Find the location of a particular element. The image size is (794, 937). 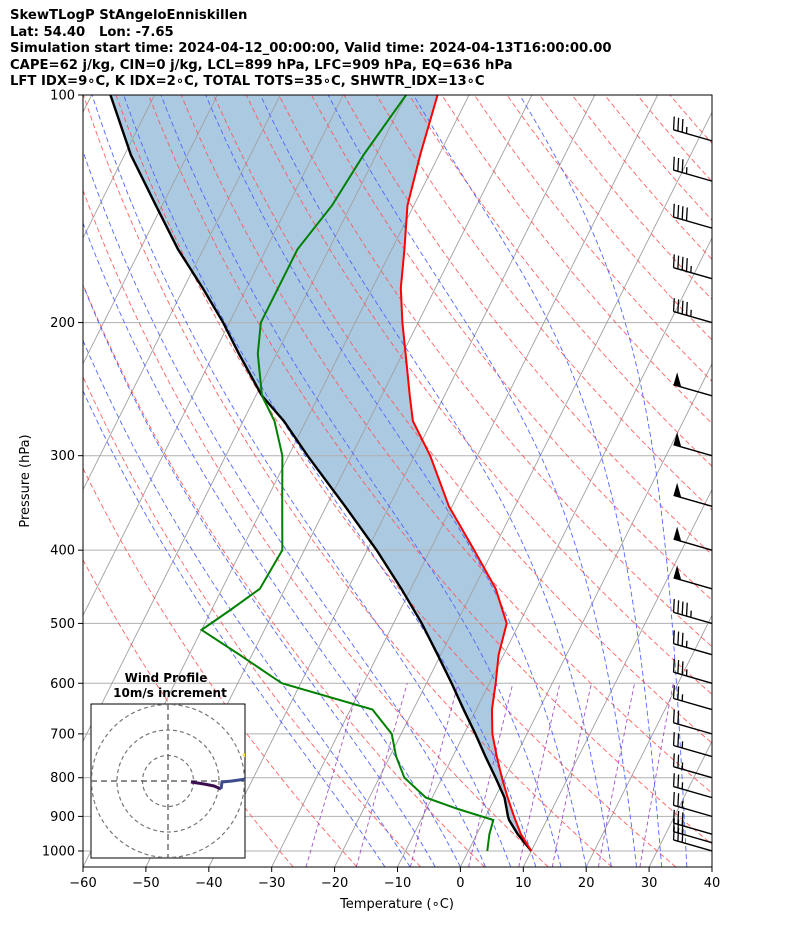

x-tick-label: −30 is located at coordinates (271, 883).